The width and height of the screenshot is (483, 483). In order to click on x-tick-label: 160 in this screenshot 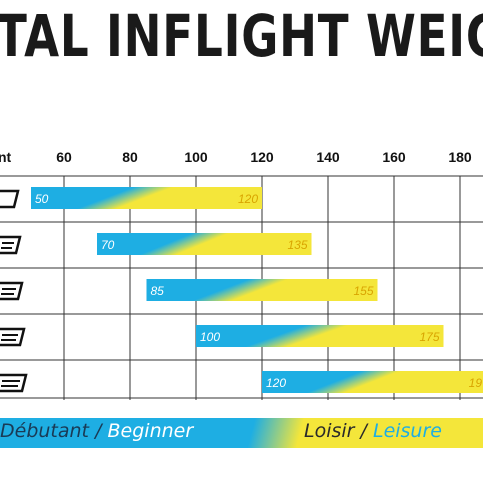, I will do `click(394, 157)`.